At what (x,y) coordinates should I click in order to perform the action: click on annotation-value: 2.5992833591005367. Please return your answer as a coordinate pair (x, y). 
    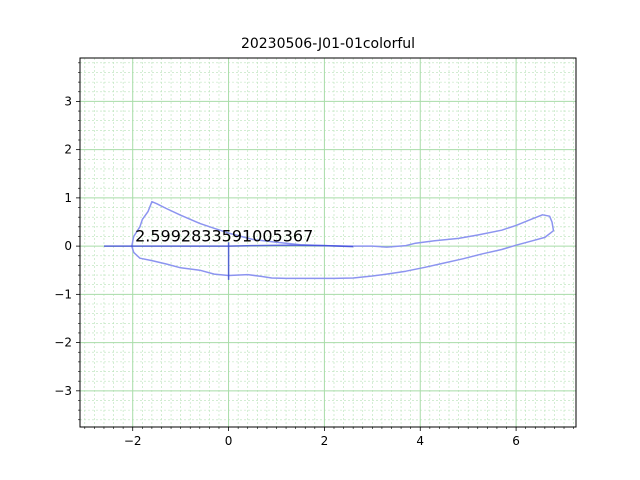
    Looking at the image, I should click on (224, 235).